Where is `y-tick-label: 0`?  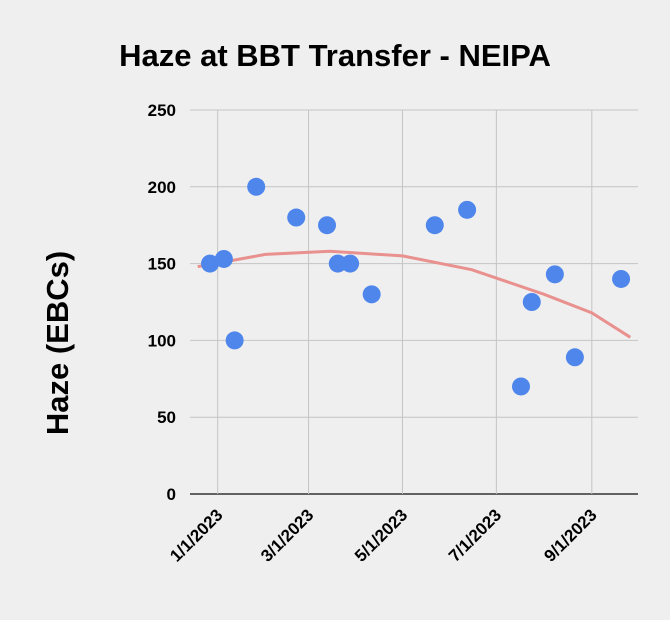 y-tick-label: 0 is located at coordinates (171, 494).